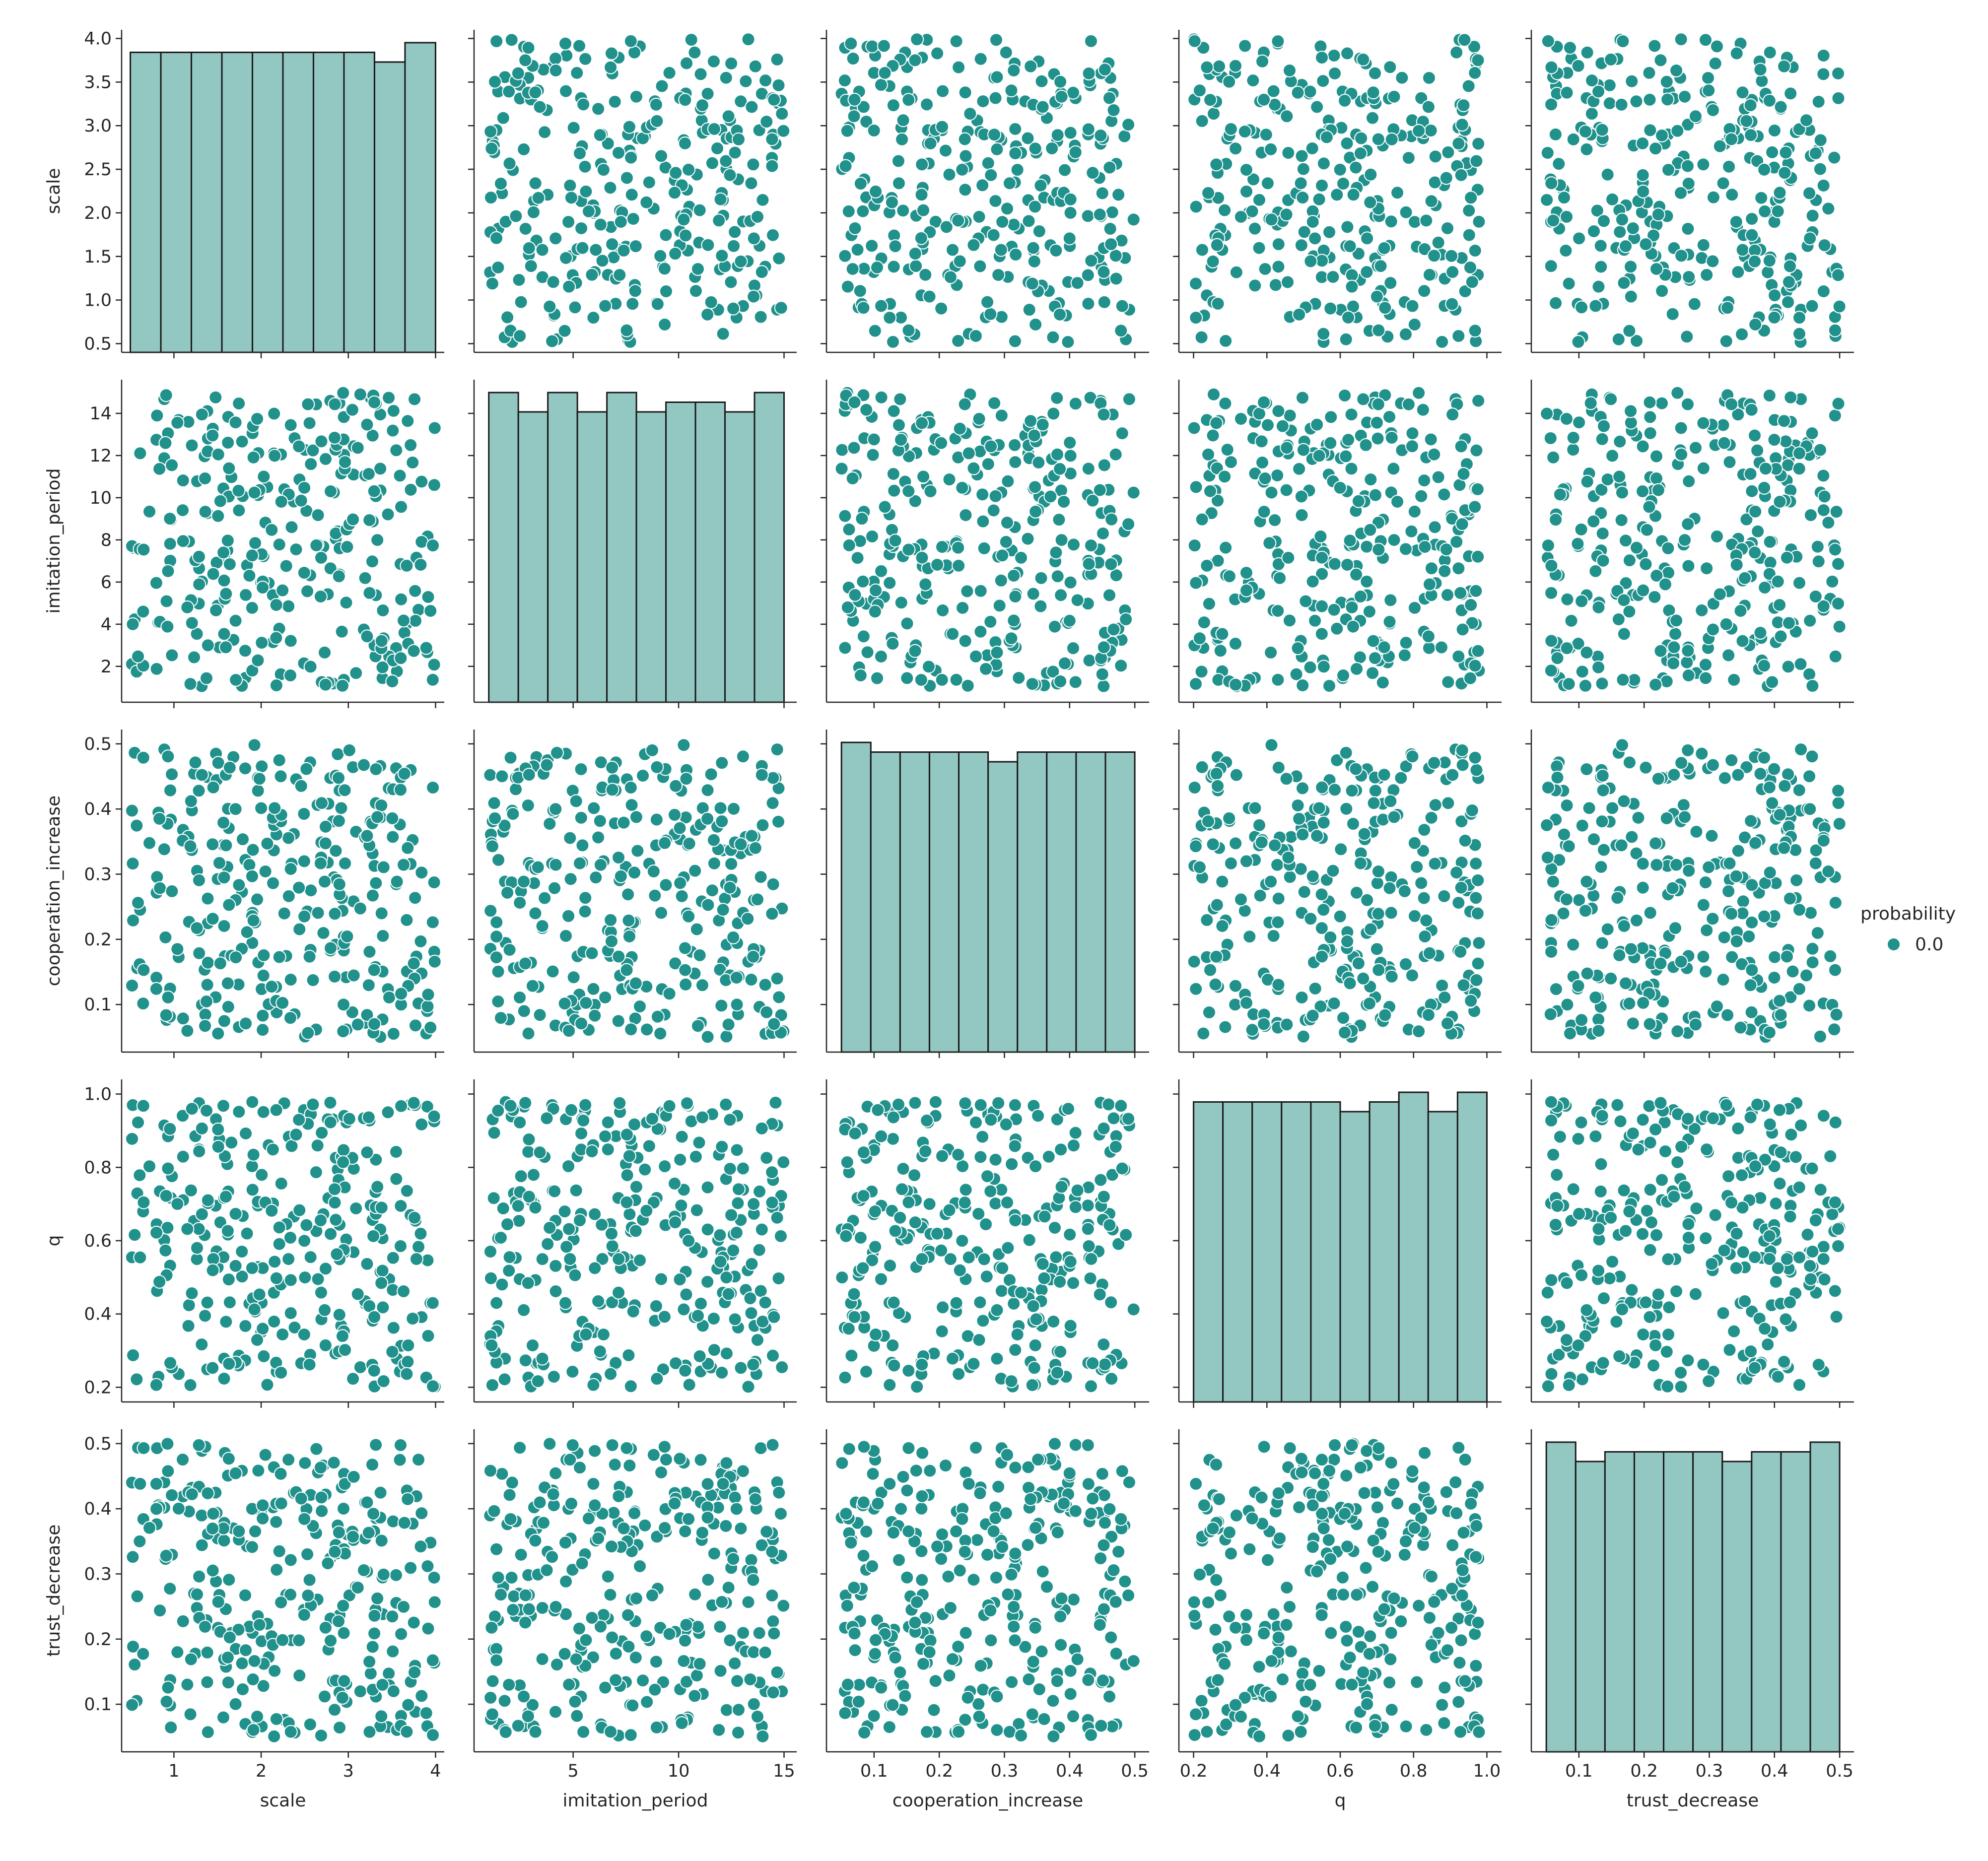  What do you see at coordinates (1208, 1252) in the screenshot?
I see `hist-bar` at bounding box center [1208, 1252].